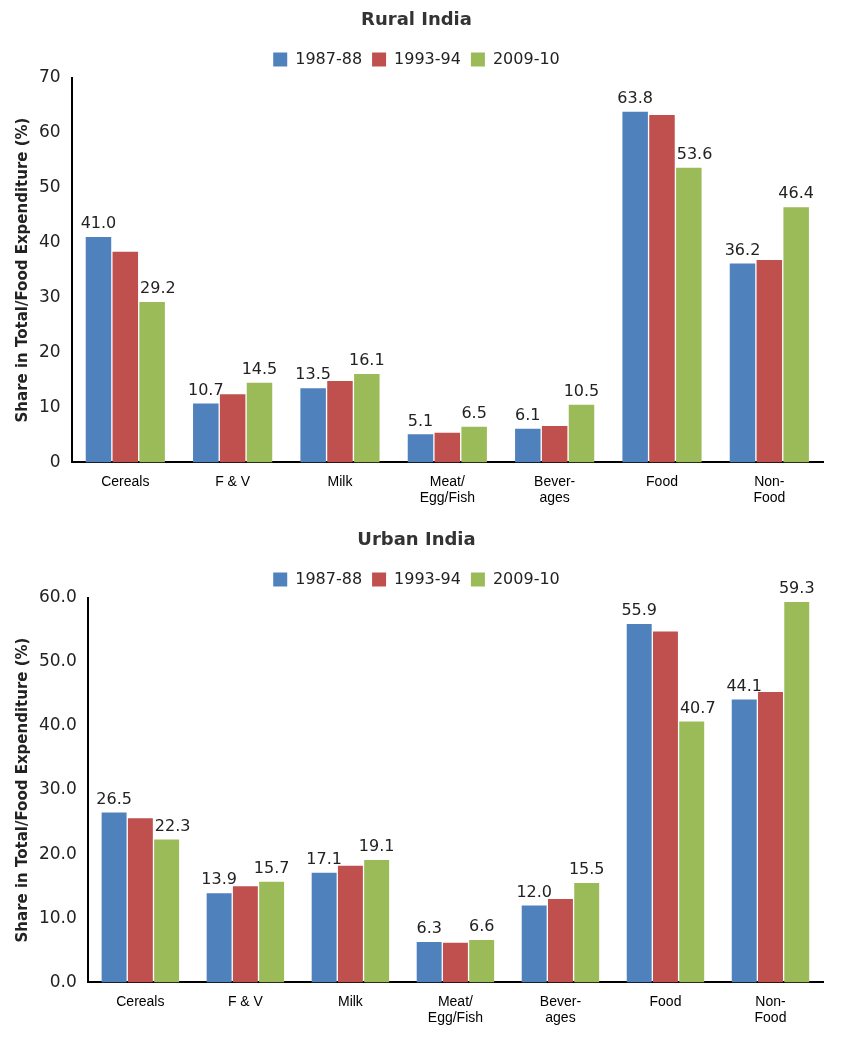 This screenshot has height=1049, width=843. What do you see at coordinates (313, 374) in the screenshot?
I see `data-label: 13.5` at bounding box center [313, 374].